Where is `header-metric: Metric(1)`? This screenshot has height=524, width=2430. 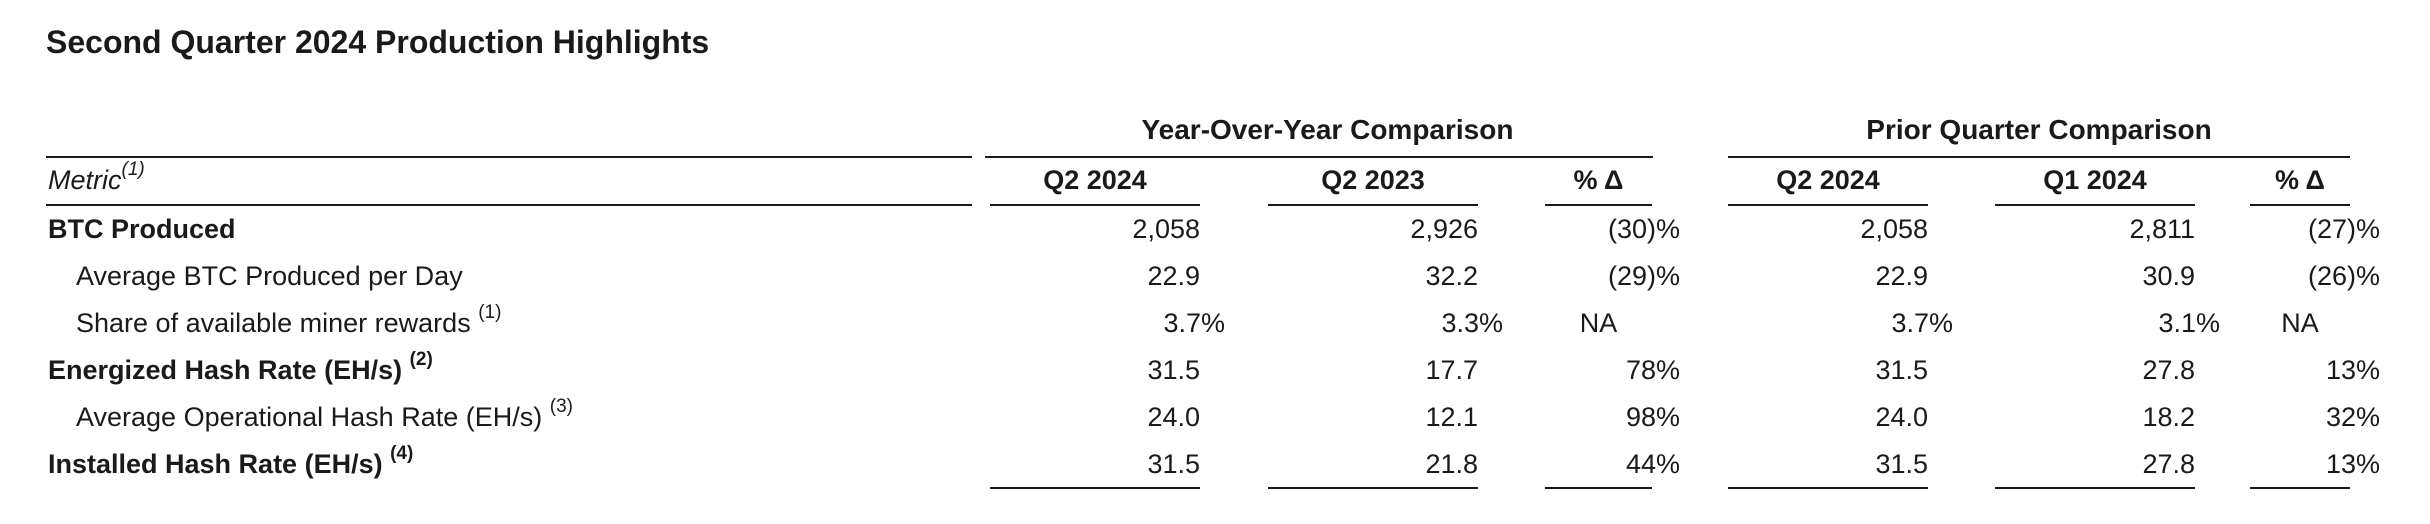
header-metric: Metric(1) is located at coordinates (96, 178).